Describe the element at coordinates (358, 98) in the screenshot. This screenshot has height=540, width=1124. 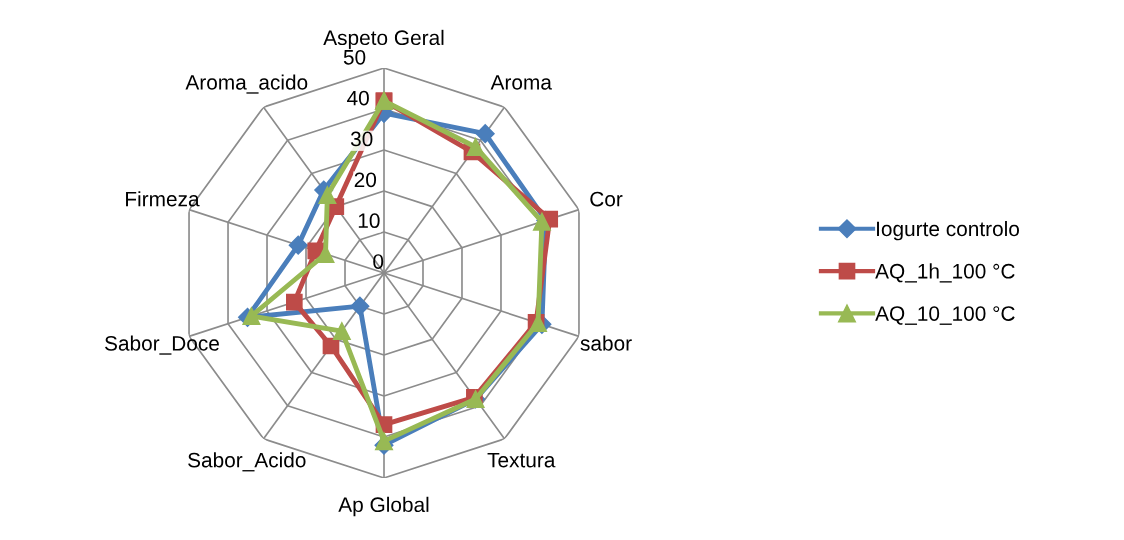
I see `y-tick-label: 40` at that location.